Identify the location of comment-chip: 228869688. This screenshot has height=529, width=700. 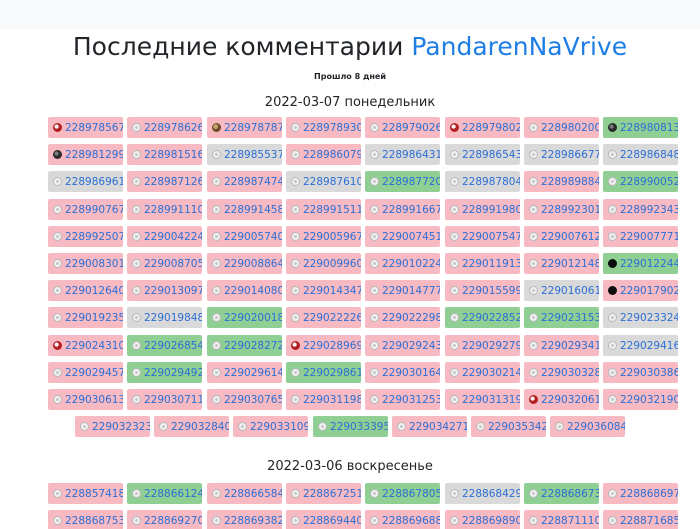
(402, 519).